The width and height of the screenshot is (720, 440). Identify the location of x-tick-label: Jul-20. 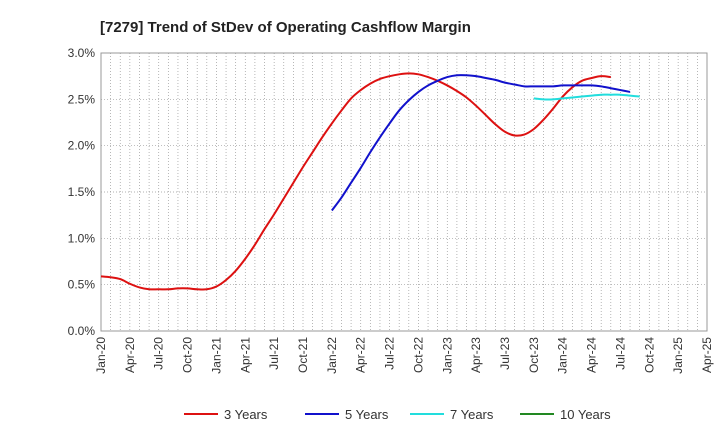
(159, 353).